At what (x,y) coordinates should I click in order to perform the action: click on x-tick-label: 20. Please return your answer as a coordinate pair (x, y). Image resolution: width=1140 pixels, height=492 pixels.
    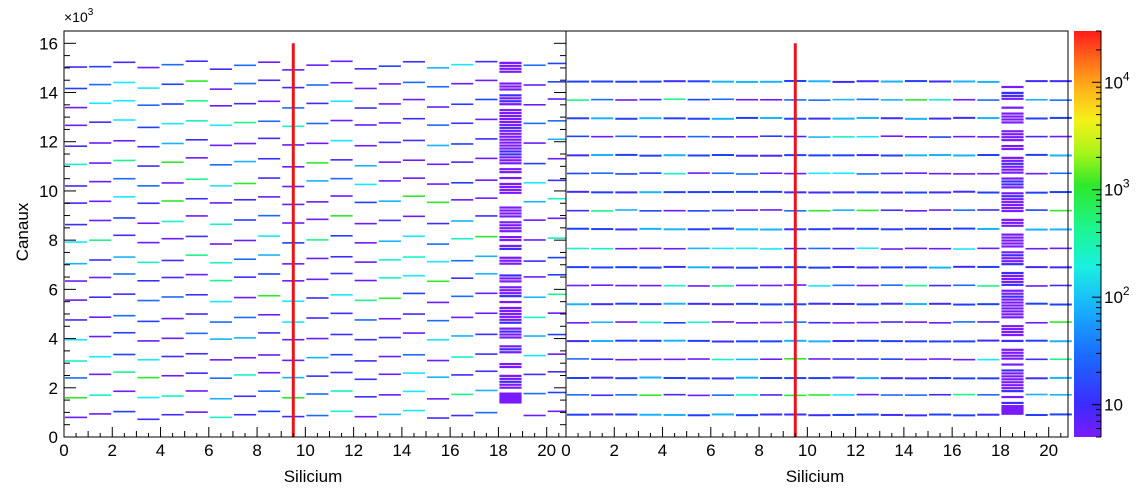
    Looking at the image, I should click on (1048, 450).